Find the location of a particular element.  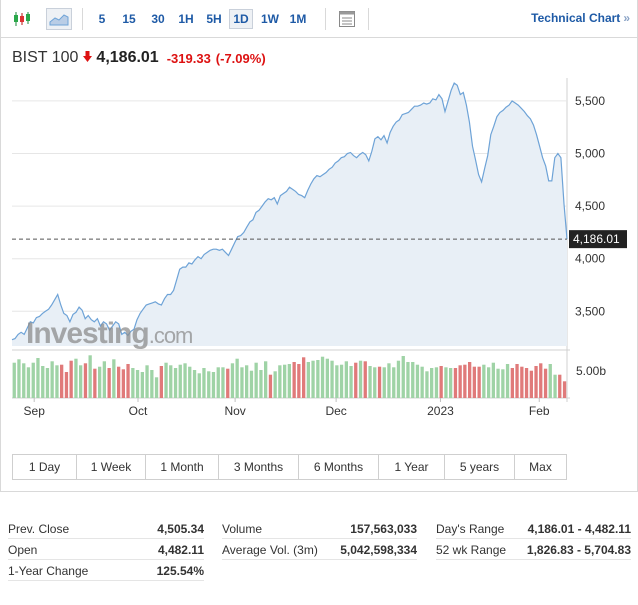

range-6-months: 6 Months is located at coordinates (338, 467).